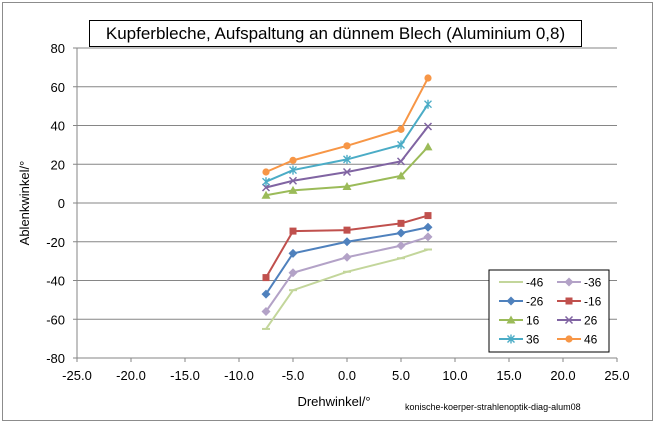  Describe the element at coordinates (293, 375) in the screenshot. I see `x-tick-label: -5.0` at that location.